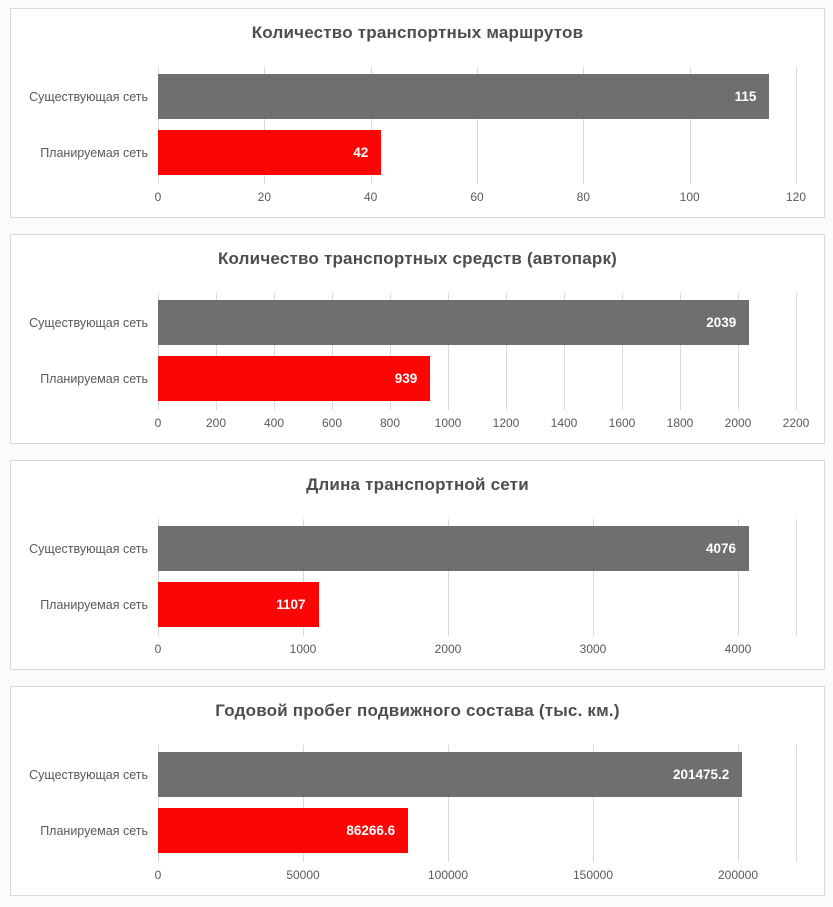 The width and height of the screenshot is (833, 907). Describe the element at coordinates (371, 830) in the screenshot. I see `bar-value-label: 86266.6` at that location.